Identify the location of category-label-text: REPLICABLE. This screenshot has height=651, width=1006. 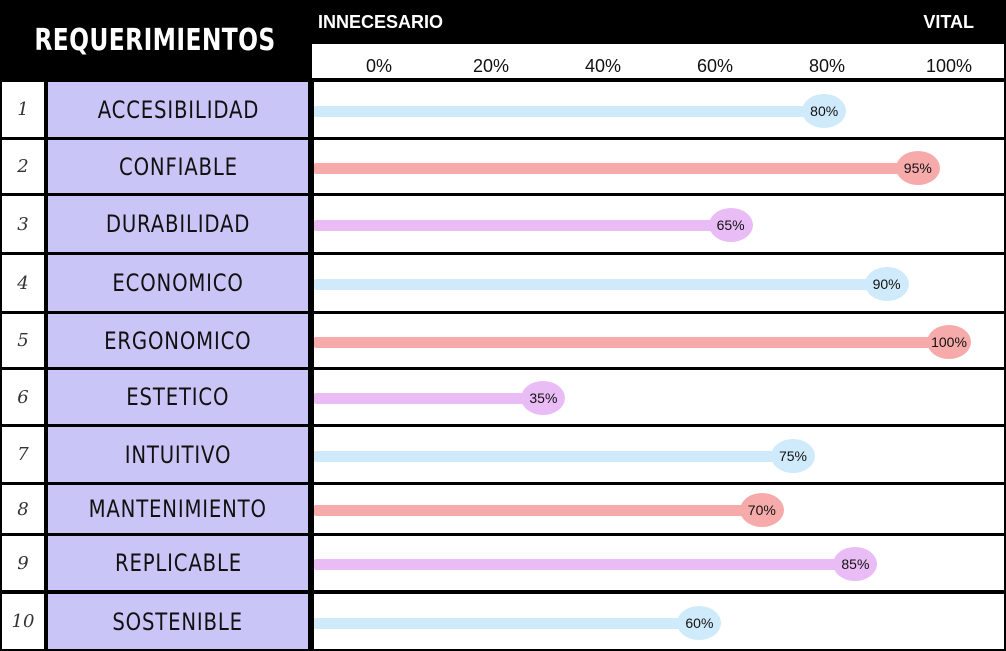
(178, 563).